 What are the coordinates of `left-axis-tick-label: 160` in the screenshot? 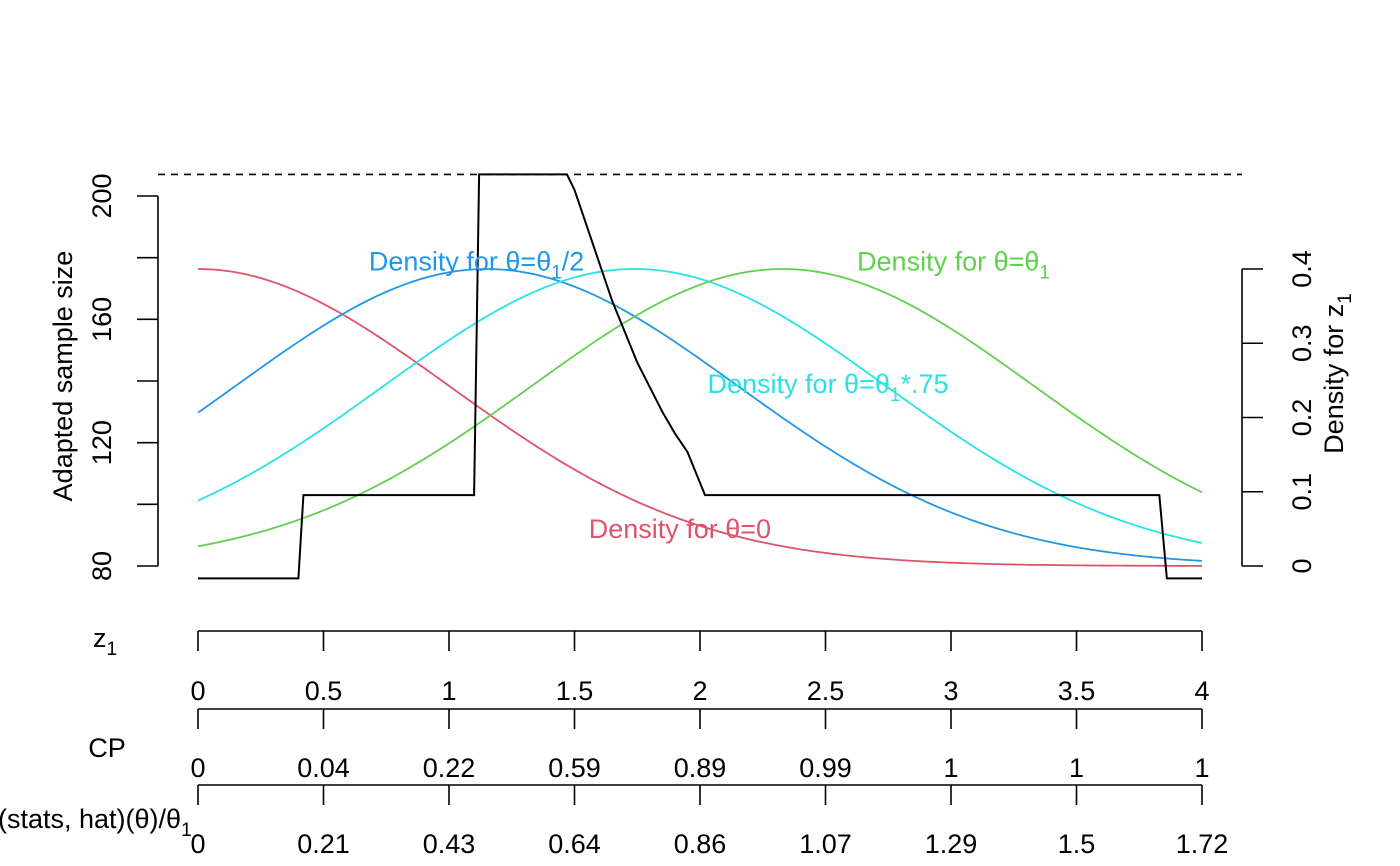 It's located at (102, 319).